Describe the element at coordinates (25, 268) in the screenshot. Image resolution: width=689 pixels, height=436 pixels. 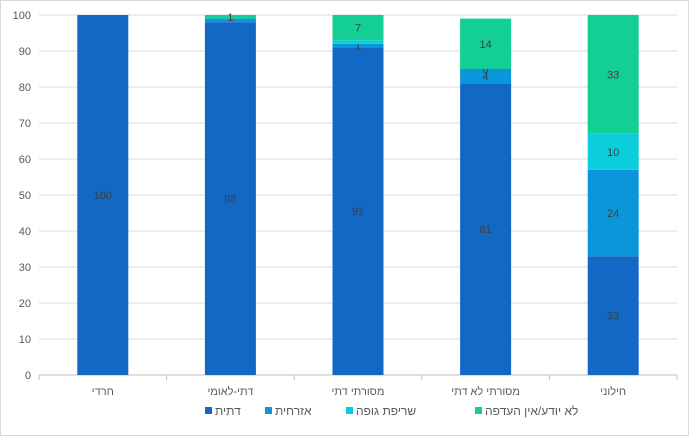
I see `y-tick-label: 30` at that location.